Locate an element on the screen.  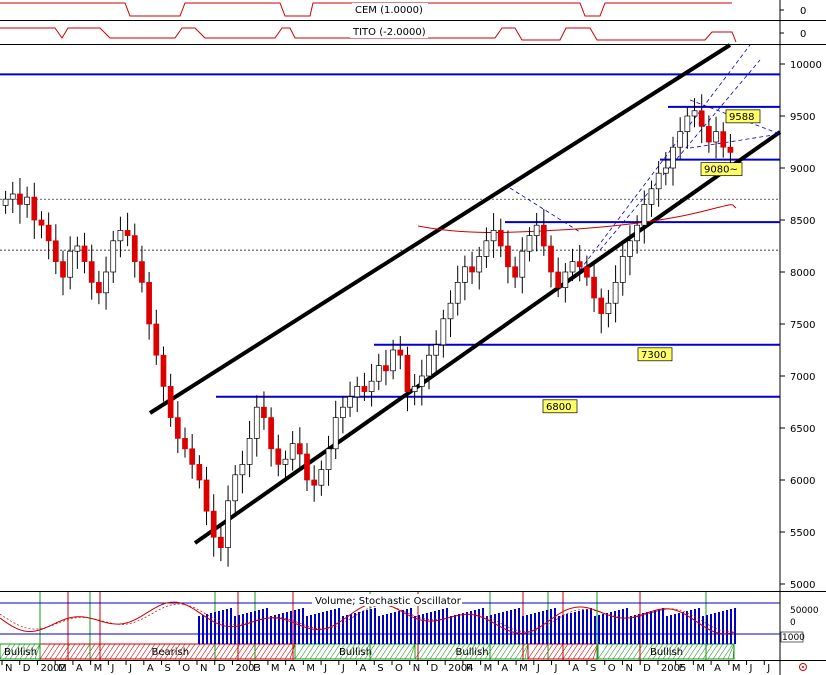
x-tick-label: D is located at coordinates (222, 668).